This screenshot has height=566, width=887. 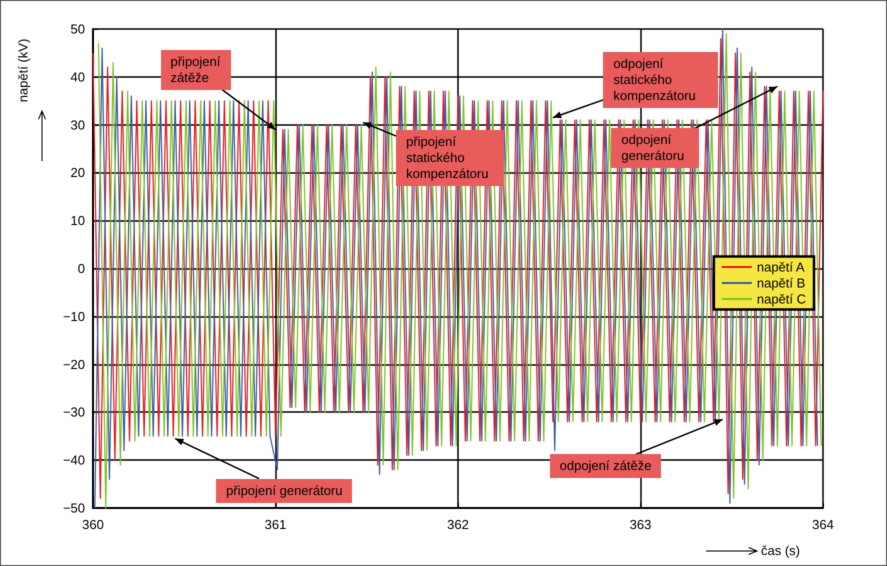 I want to click on annotation: odpojení statického kompenzátoru, so click(x=660, y=80).